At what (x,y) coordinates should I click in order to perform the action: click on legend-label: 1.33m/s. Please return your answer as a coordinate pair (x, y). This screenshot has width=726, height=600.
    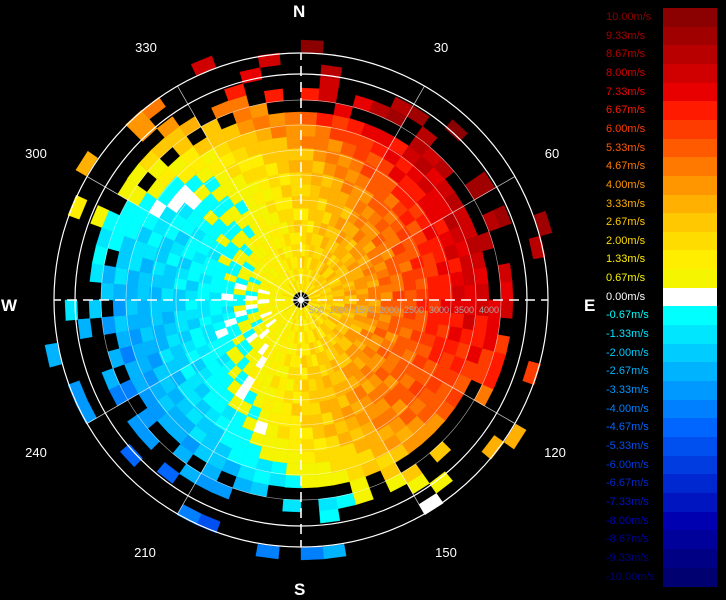
    Looking at the image, I should click on (626, 259).